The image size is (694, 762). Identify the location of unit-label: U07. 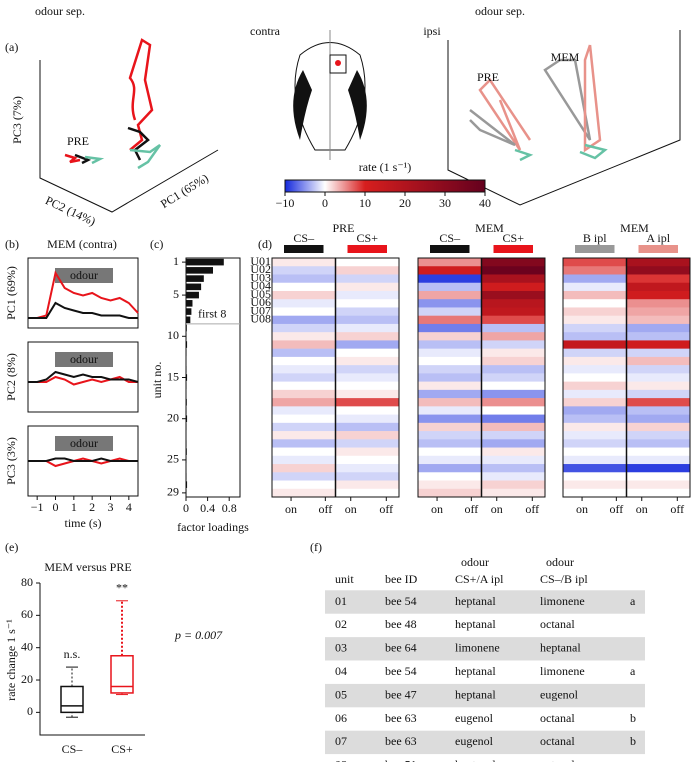
(260, 310).